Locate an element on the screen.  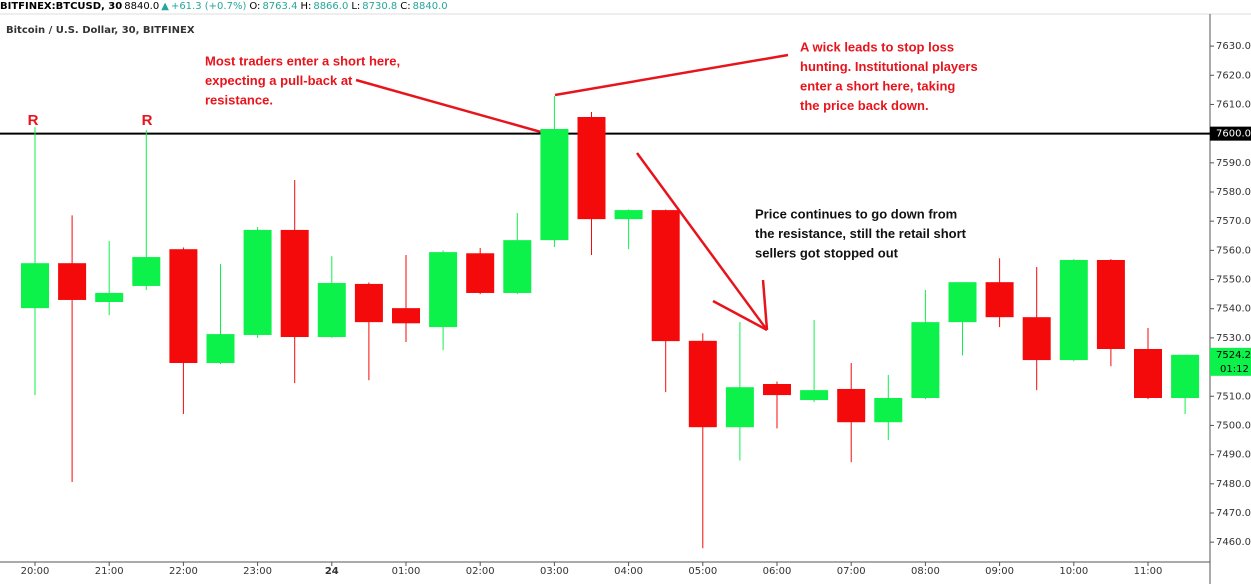
x-tick-label: 07:00 is located at coordinates (851, 571).